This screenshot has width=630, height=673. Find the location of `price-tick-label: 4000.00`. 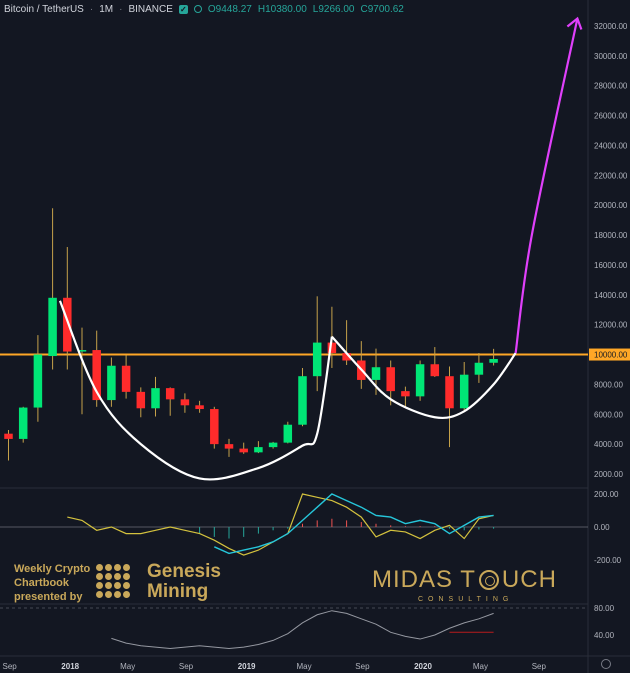

price-tick-label: 4000.00 is located at coordinates (608, 444).